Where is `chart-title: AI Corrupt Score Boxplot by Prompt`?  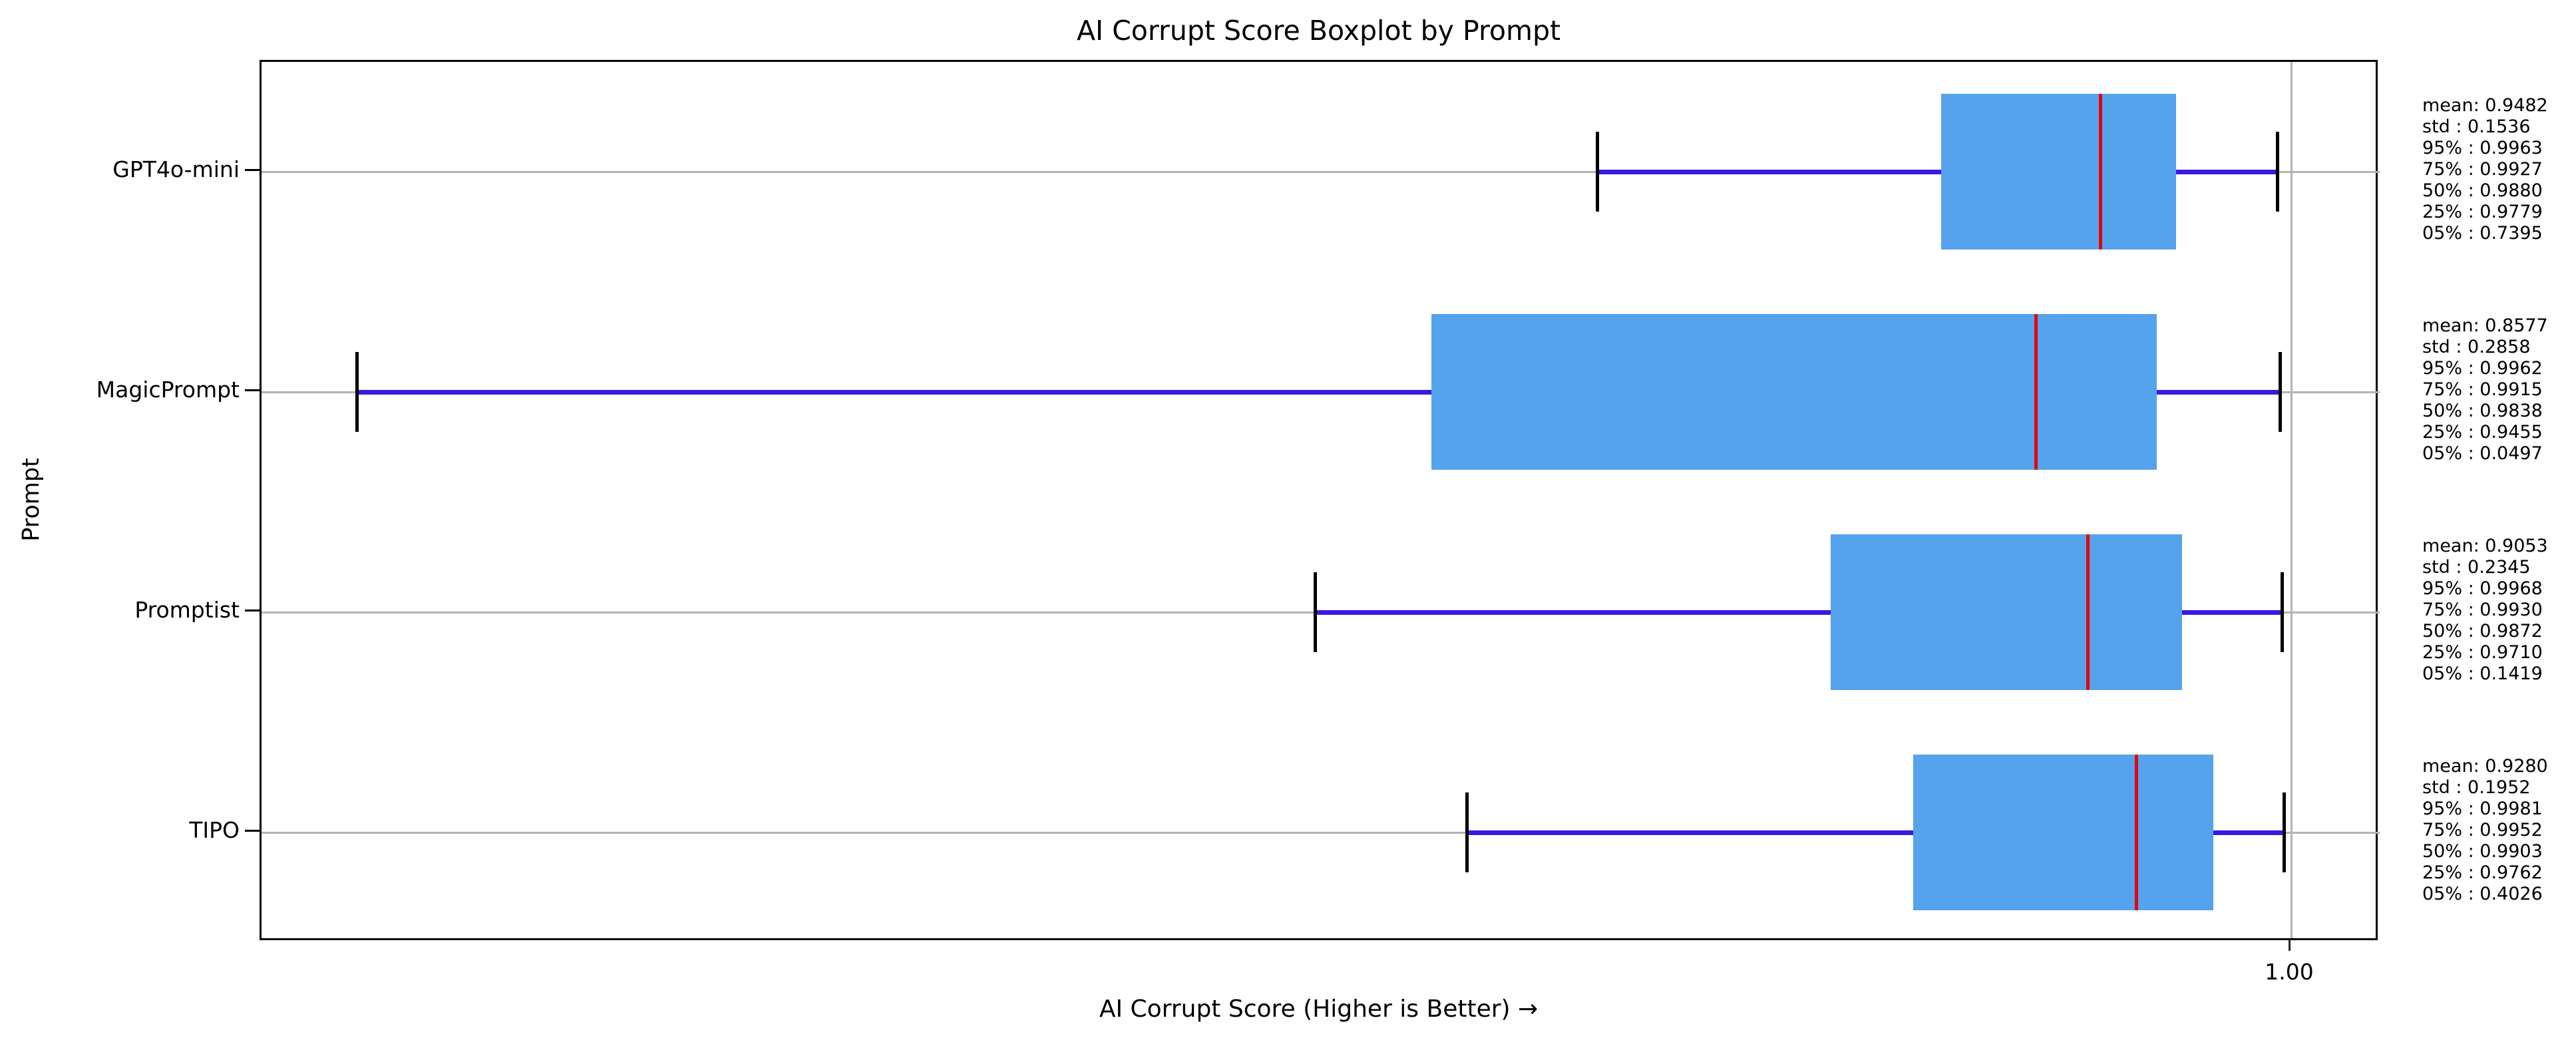
chart-title: AI Corrupt Score Boxplot by Prompt is located at coordinates (1318, 31).